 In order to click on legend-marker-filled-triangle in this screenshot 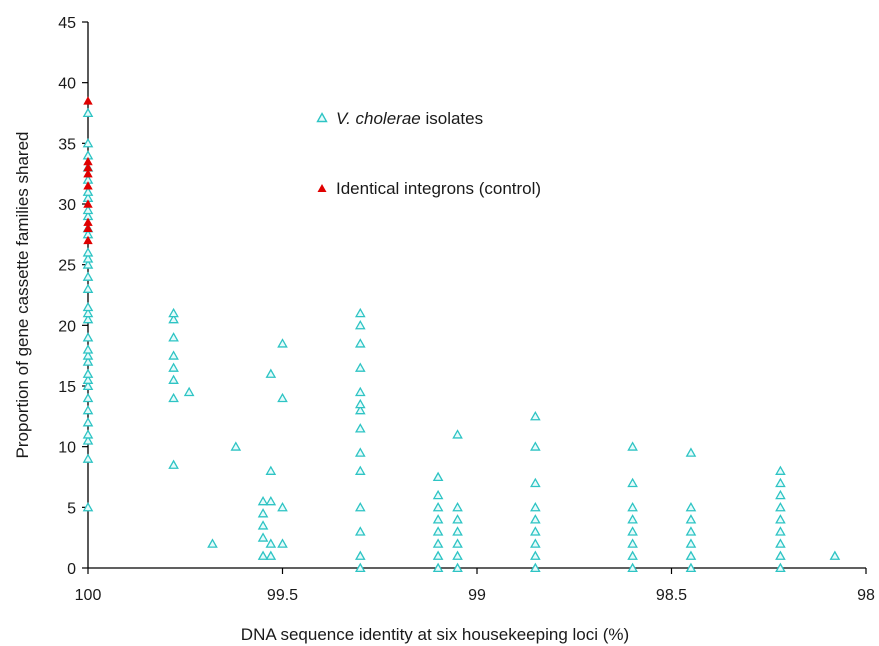, I will do `click(322, 188)`.